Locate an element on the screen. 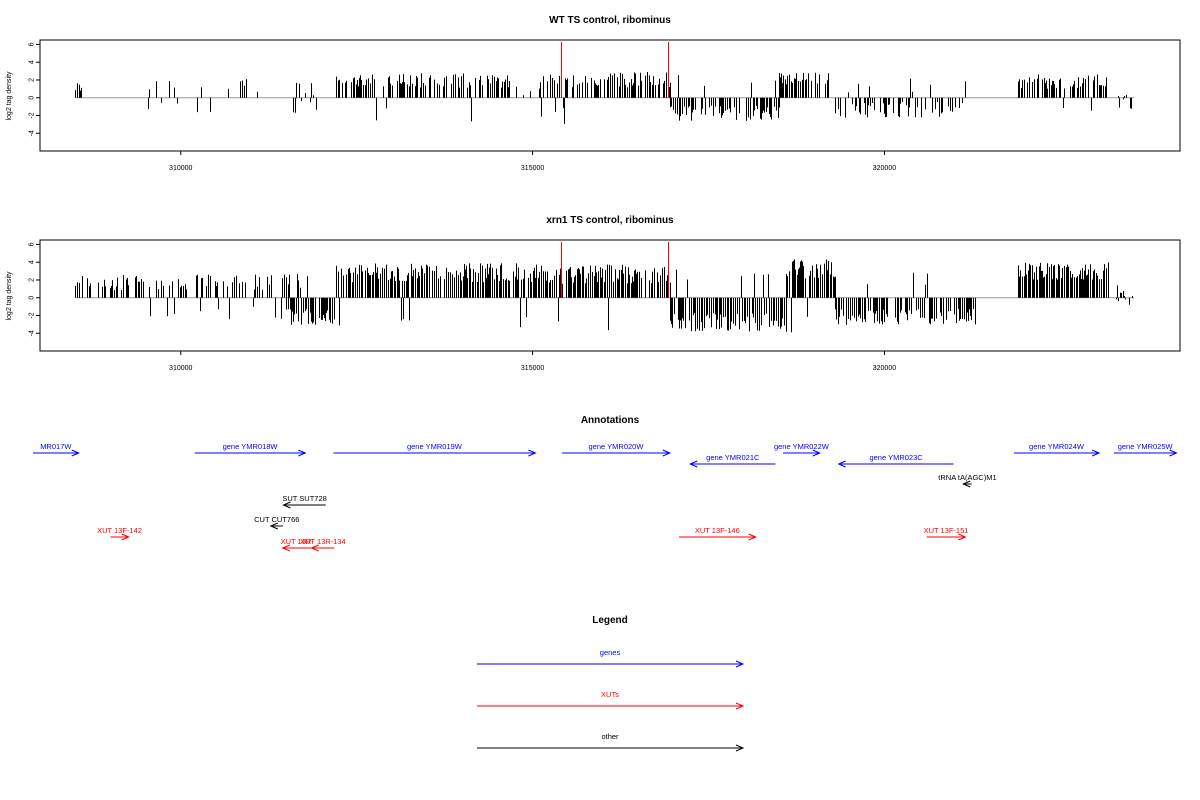 The height and width of the screenshot is (800, 1200). feature-gene: gene YMR023C is located at coordinates (895, 460).